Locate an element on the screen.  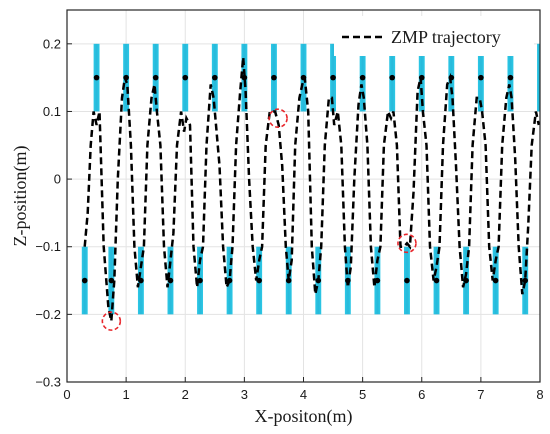
x-tick-label: 0 is located at coordinates (66, 394).